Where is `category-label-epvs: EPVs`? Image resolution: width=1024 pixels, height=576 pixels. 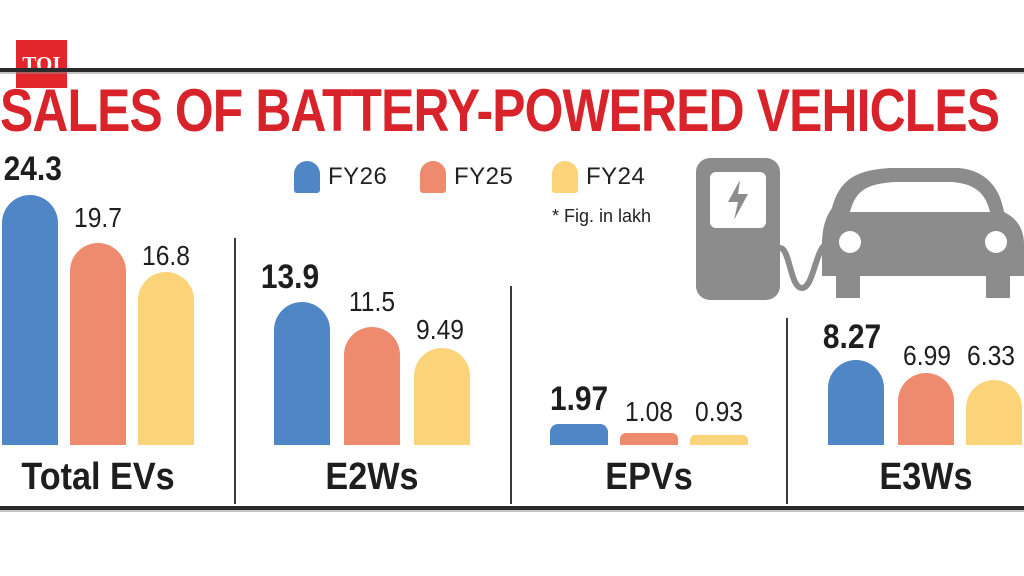 category-label-epvs: EPVs is located at coordinates (649, 477).